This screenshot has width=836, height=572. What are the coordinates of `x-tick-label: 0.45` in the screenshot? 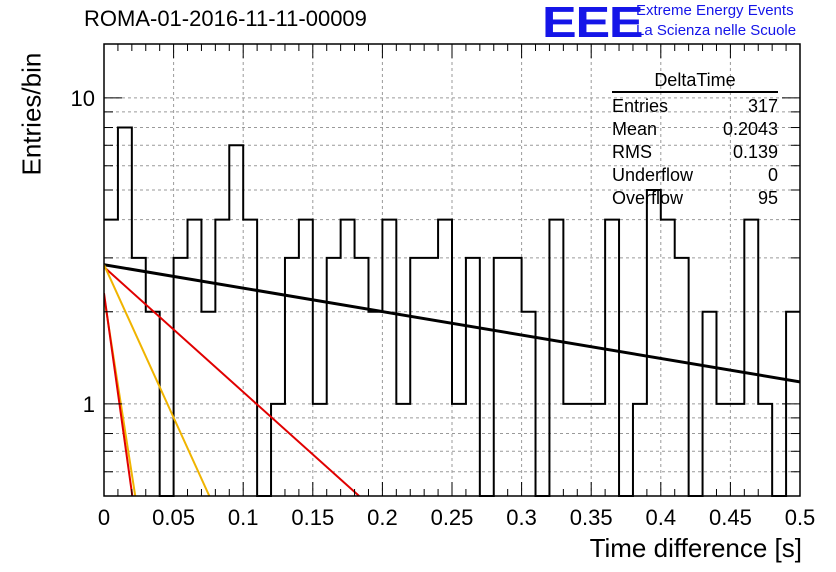 It's located at (730, 517).